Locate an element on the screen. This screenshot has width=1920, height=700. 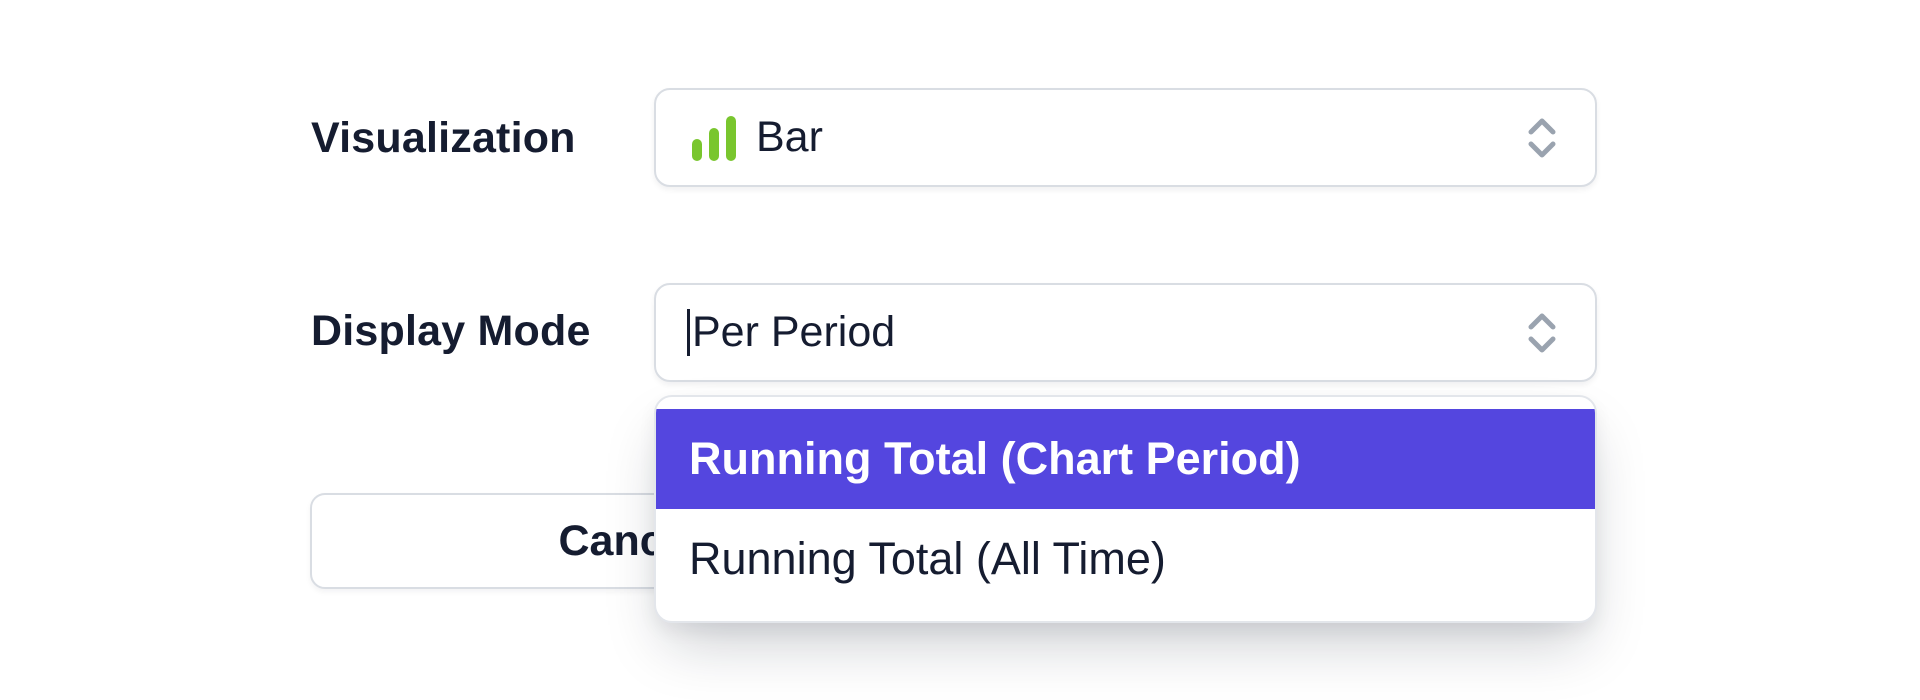
dropdown-option-running-total-chart-period: Running Total (Chart Period) is located at coordinates (1125, 459).